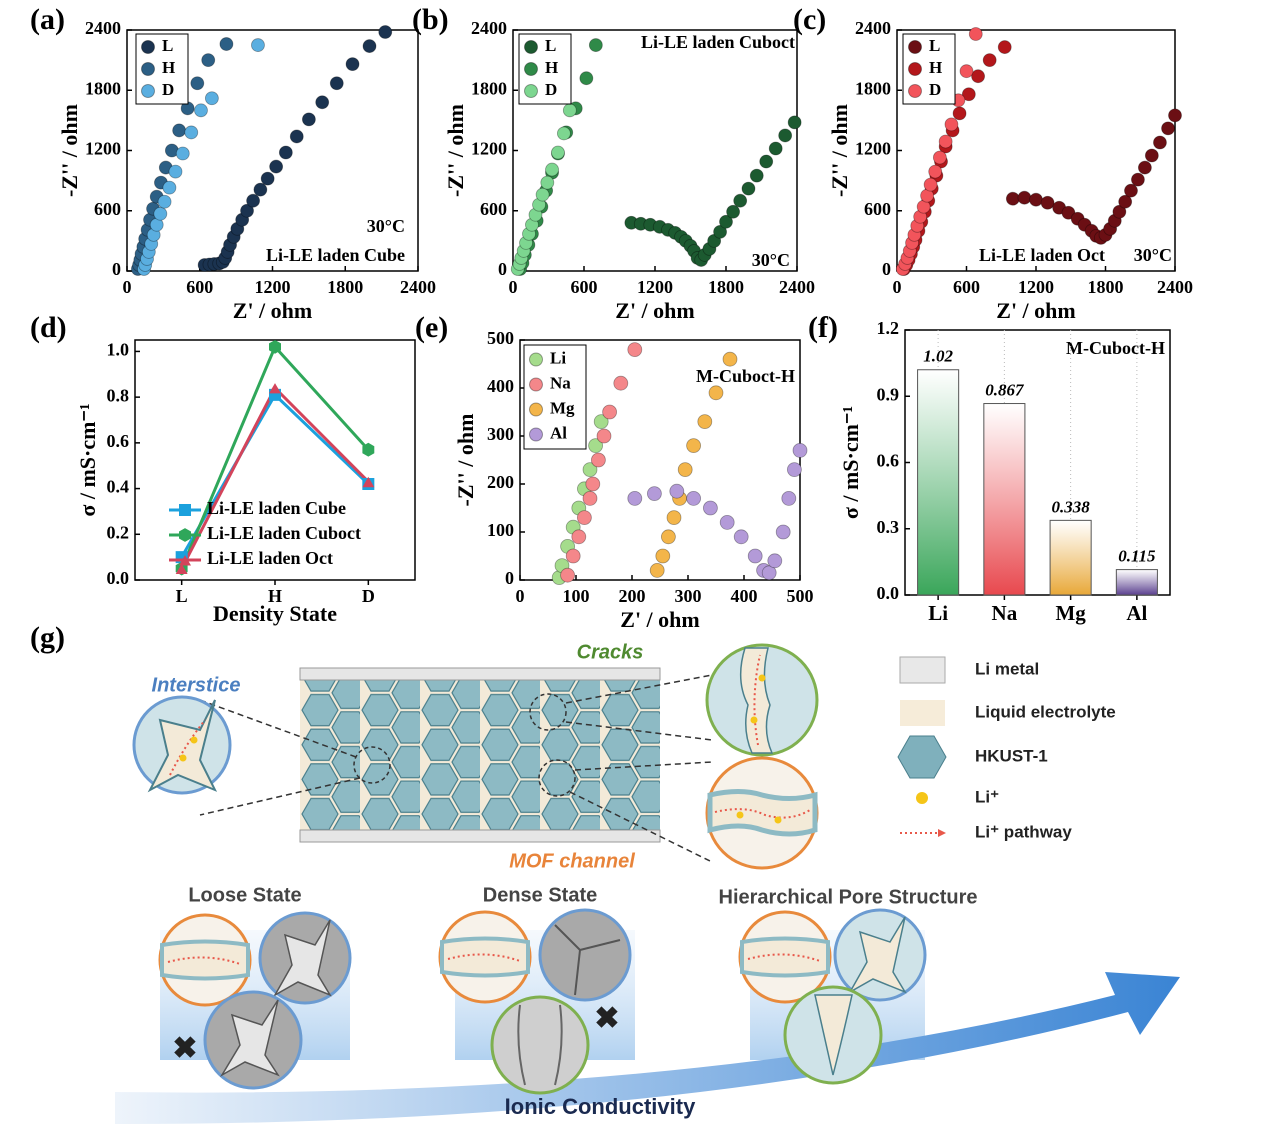 This screenshot has height=1137, width=1270. What do you see at coordinates (688, 596) in the screenshot?
I see `x-tick-label: 300` at bounding box center [688, 596].